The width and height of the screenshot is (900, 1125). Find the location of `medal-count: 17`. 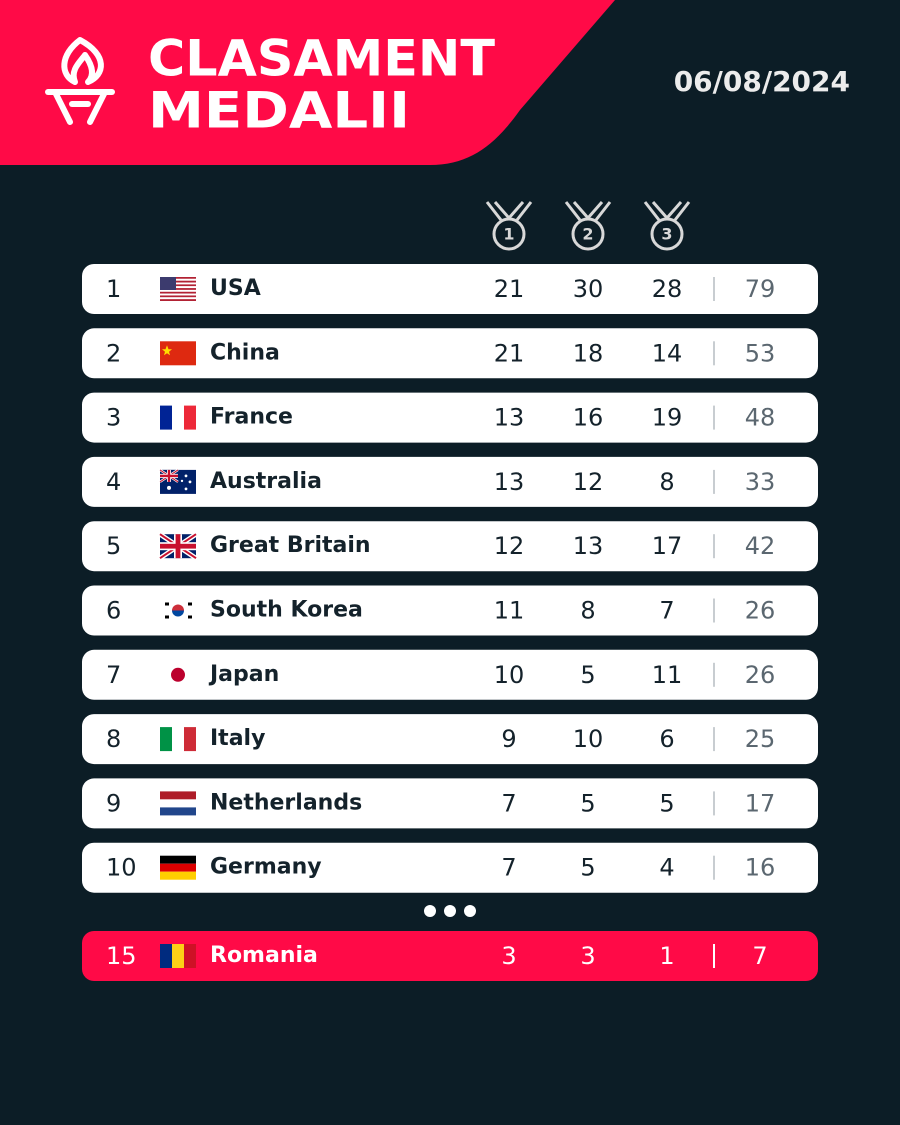

medal-count: 17 is located at coordinates (667, 546).